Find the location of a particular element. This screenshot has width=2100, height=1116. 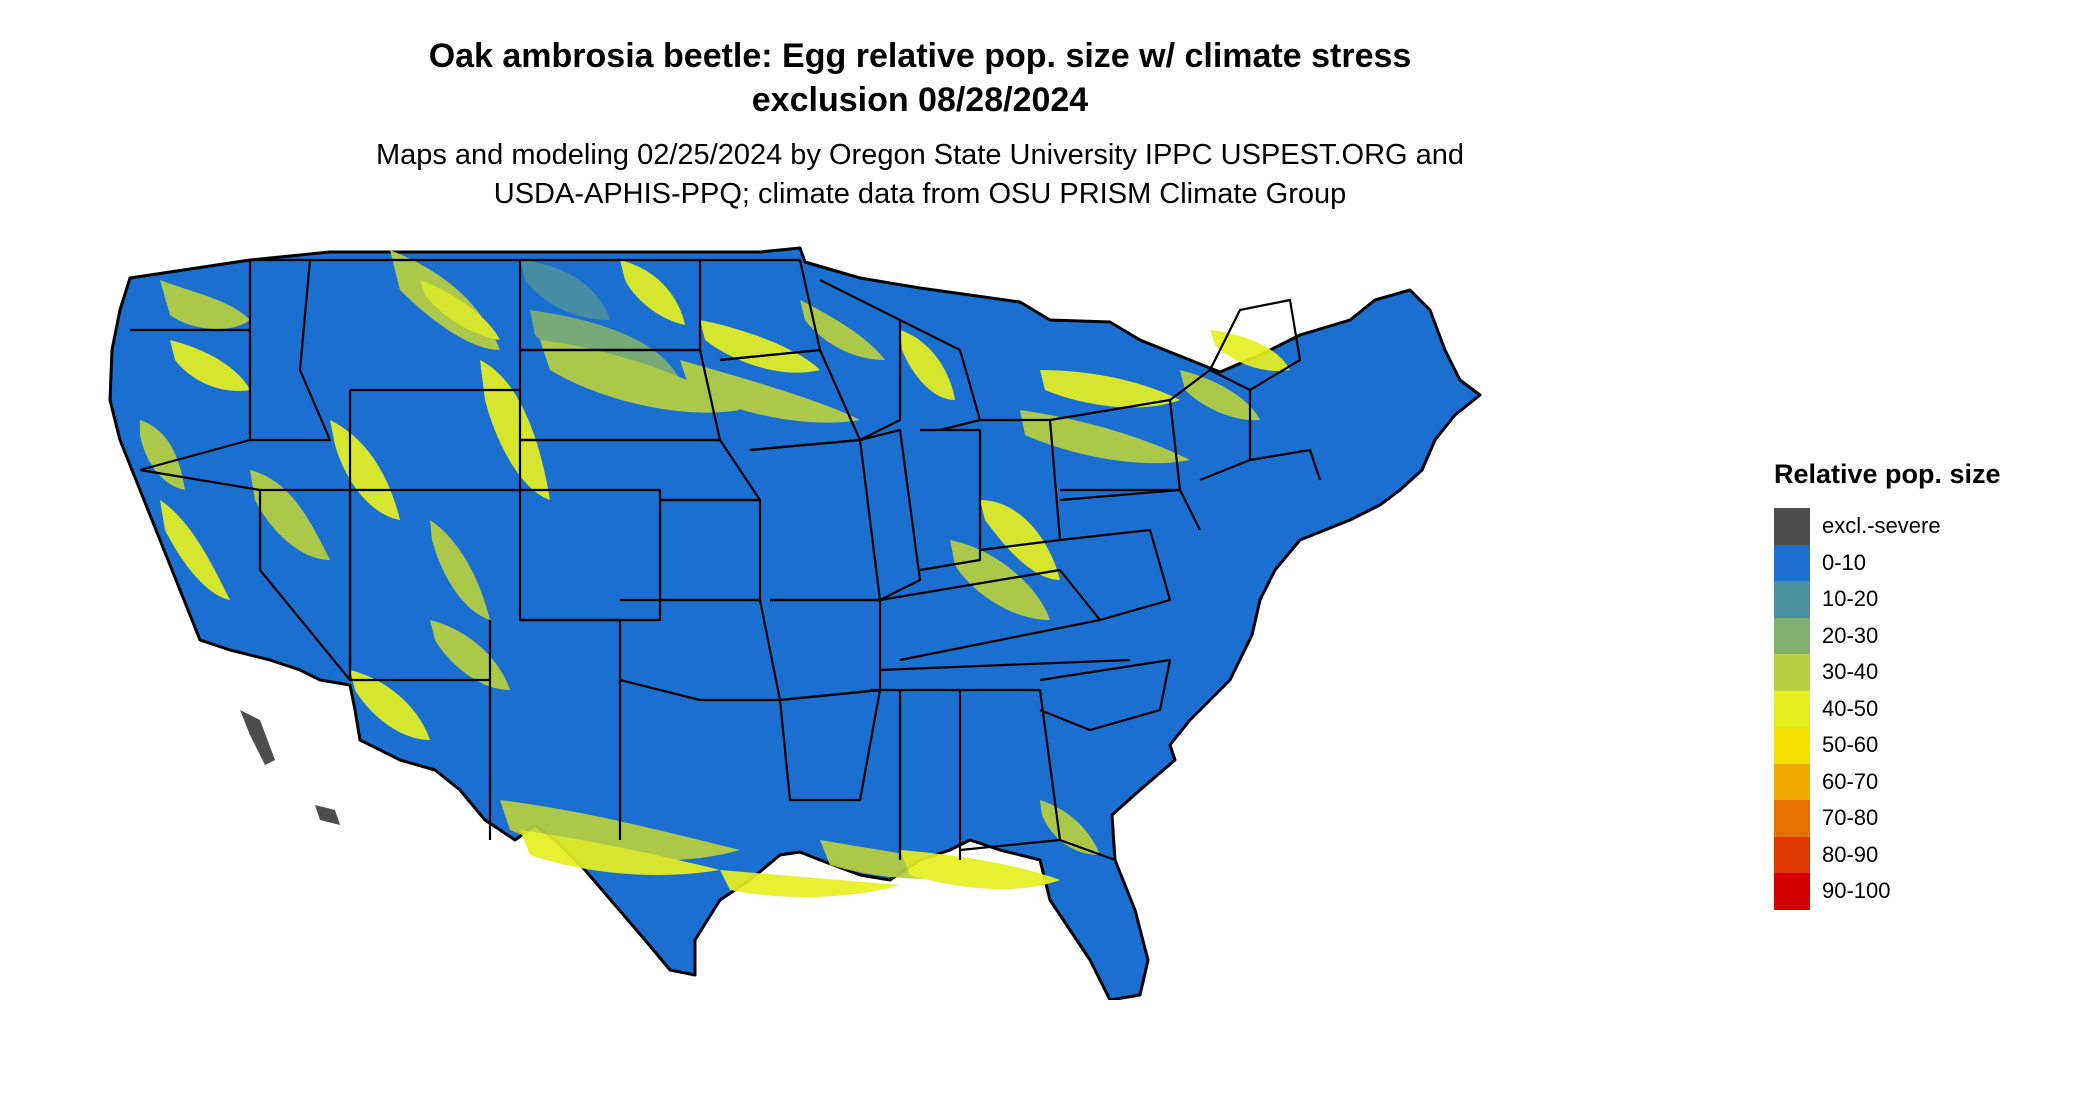

legend-item: 50-60 is located at coordinates (1924, 745).